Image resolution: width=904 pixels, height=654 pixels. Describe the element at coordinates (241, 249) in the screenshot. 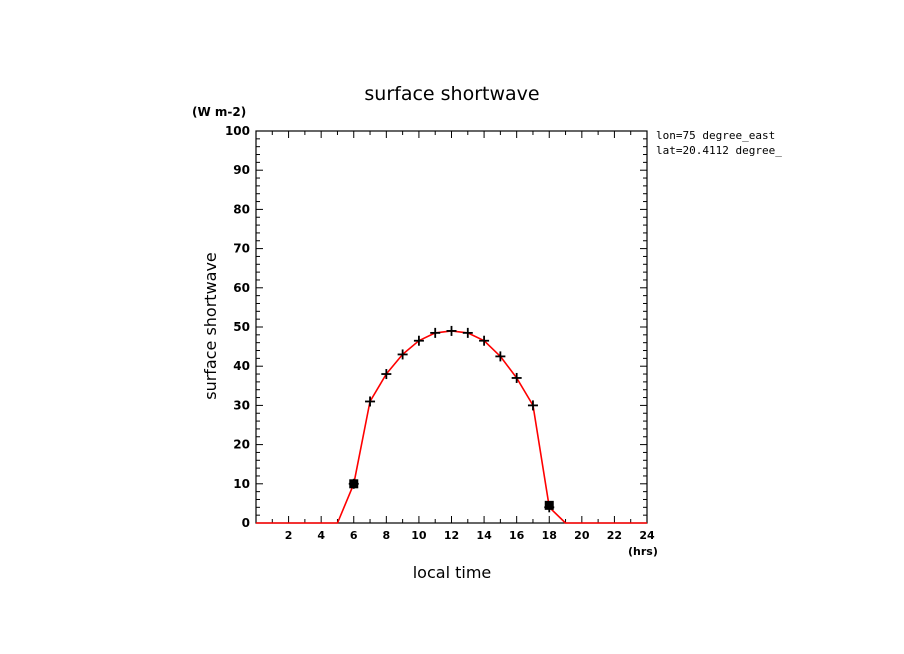

I see `y-tick-label: 70` at that location.